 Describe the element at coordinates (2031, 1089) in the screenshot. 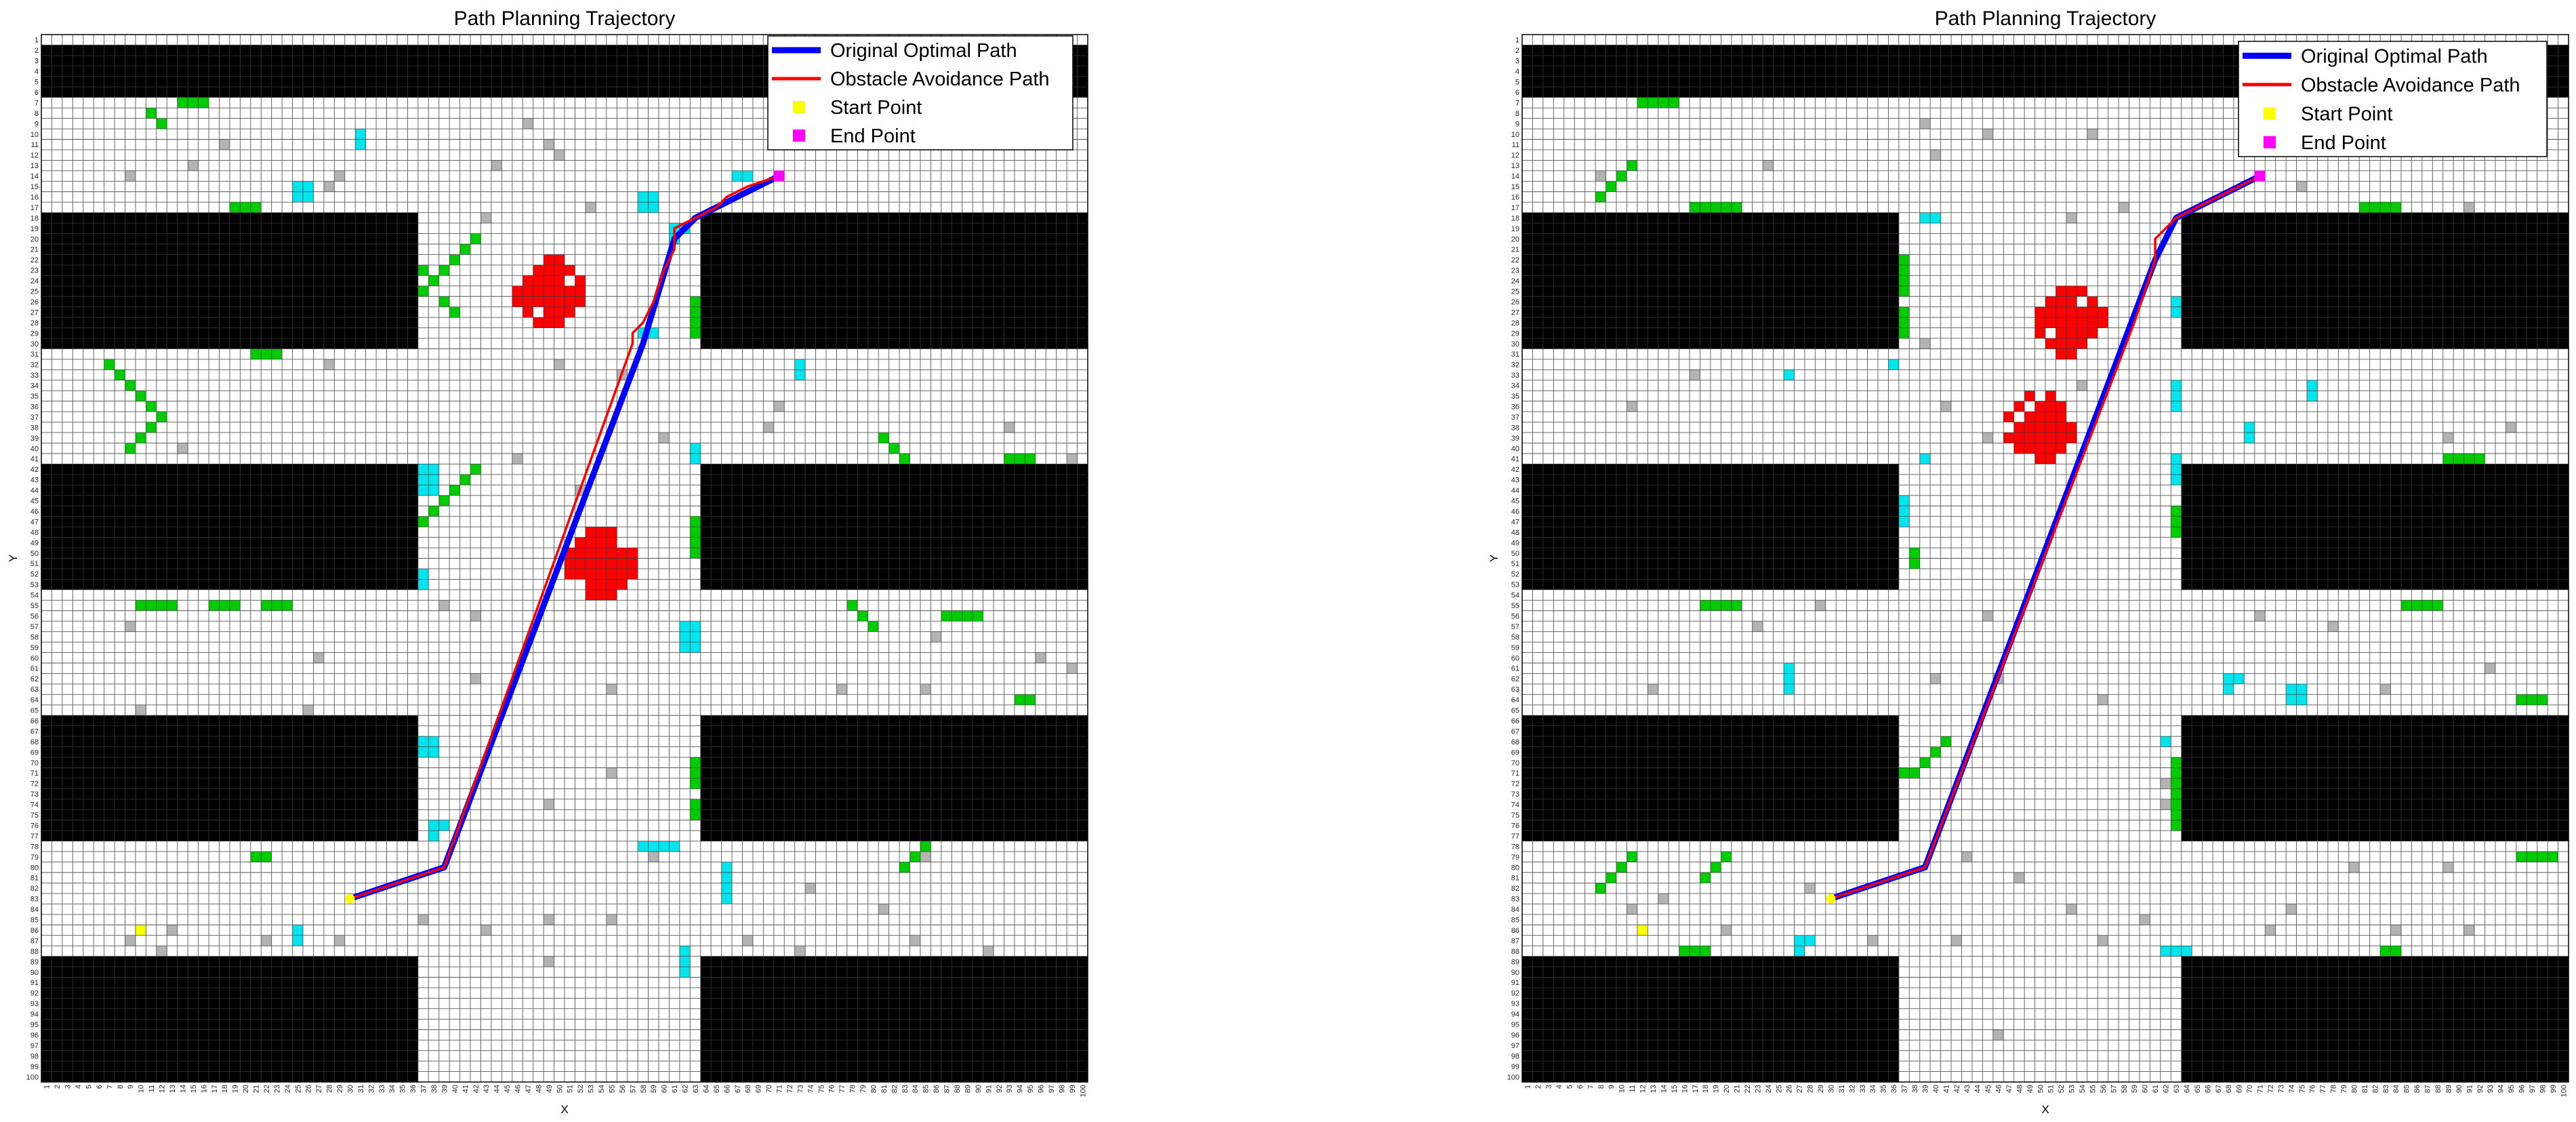

I see `x-tick-label: 49` at that location.